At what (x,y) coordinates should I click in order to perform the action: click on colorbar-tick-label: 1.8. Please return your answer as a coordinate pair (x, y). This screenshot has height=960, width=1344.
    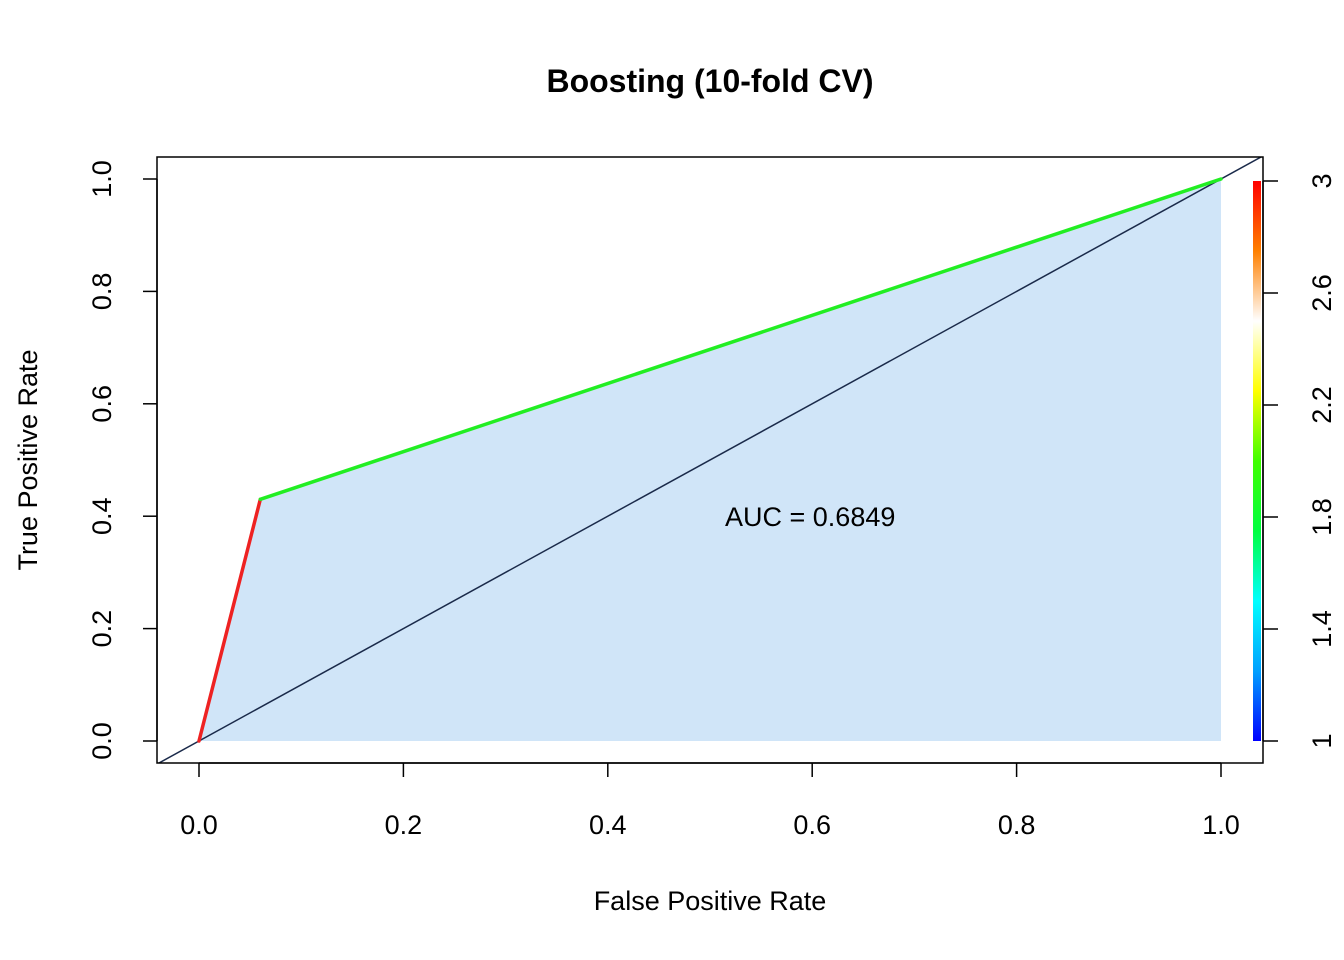
    Looking at the image, I should click on (1322, 517).